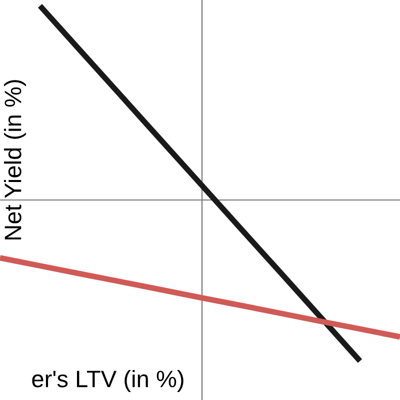  Describe the element at coordinates (108, 381) in the screenshot. I see `x-axis-title: er's LTV (in %)` at that location.